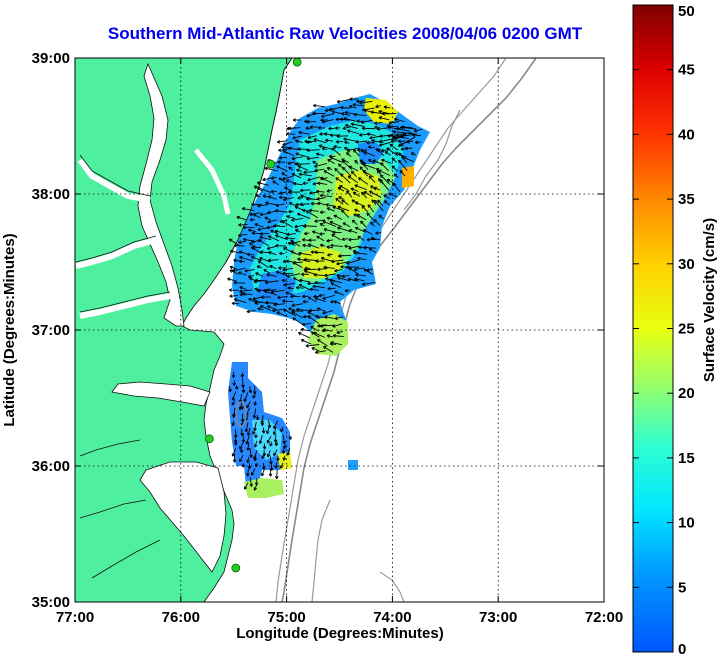 The image size is (724, 659). I want to click on bay-tributary-south-edge, so click(125, 302).